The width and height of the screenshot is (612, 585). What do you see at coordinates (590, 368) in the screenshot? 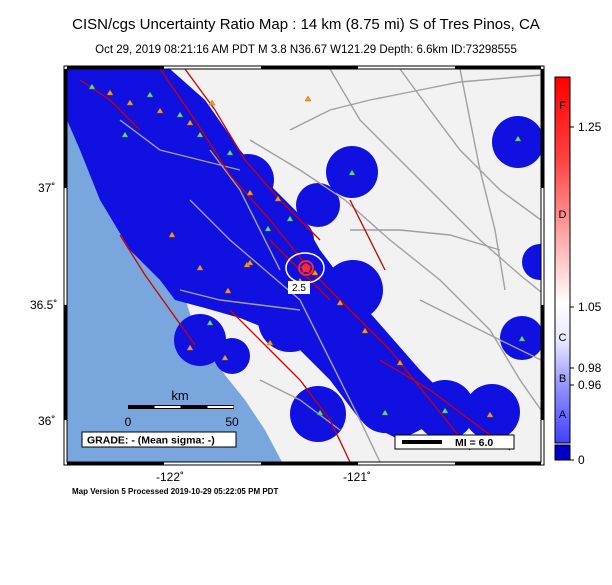
I see `colorbar-value-0-98: 0.98` at bounding box center [590, 368].